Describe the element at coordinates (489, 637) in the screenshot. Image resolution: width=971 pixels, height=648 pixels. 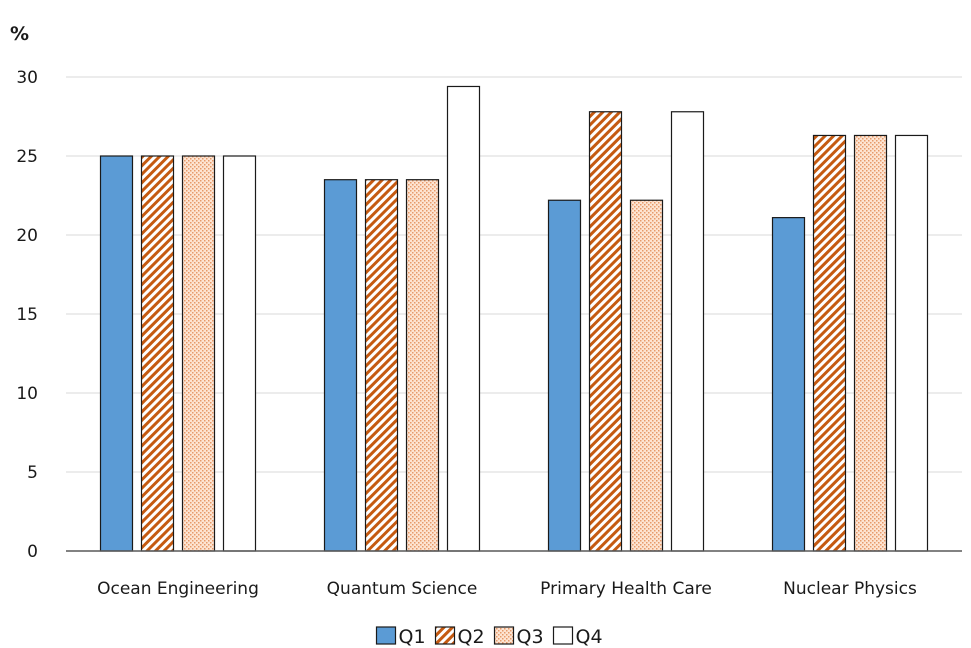
I see `legend: Q1 Q2 Q3 Q4` at that location.